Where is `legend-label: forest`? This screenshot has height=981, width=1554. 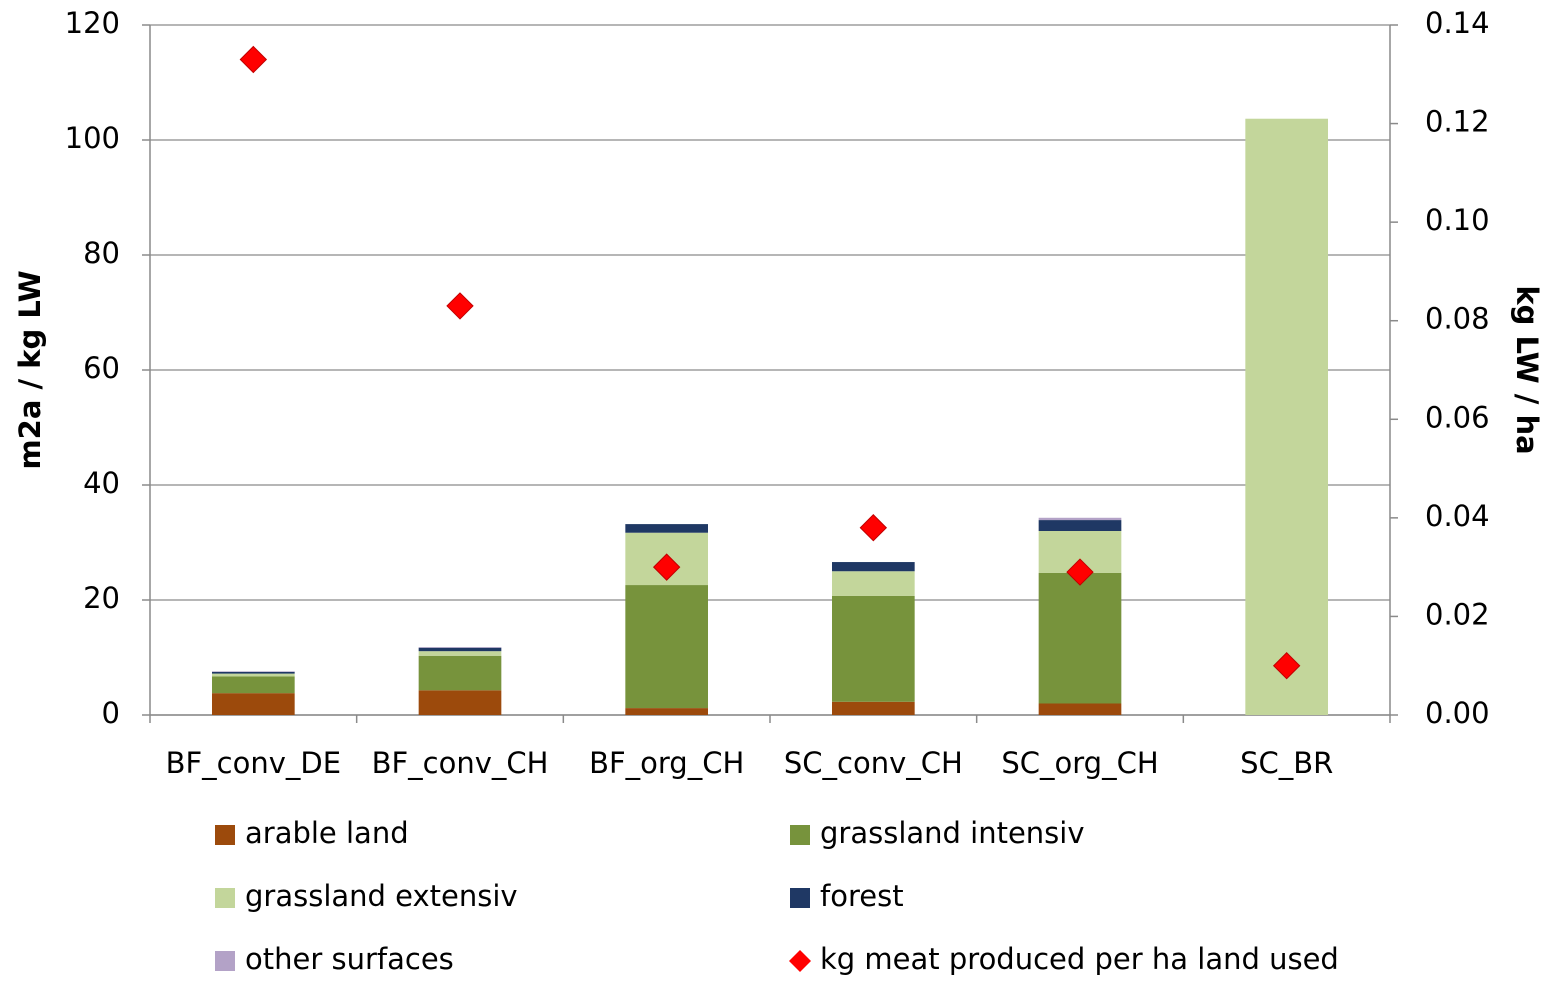 legend-label: forest is located at coordinates (862, 896).